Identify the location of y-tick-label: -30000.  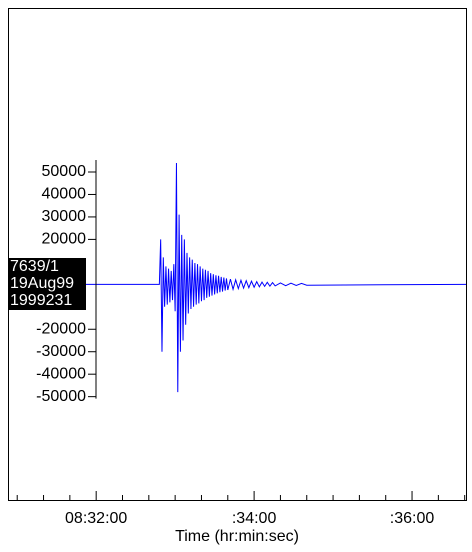
(61, 351).